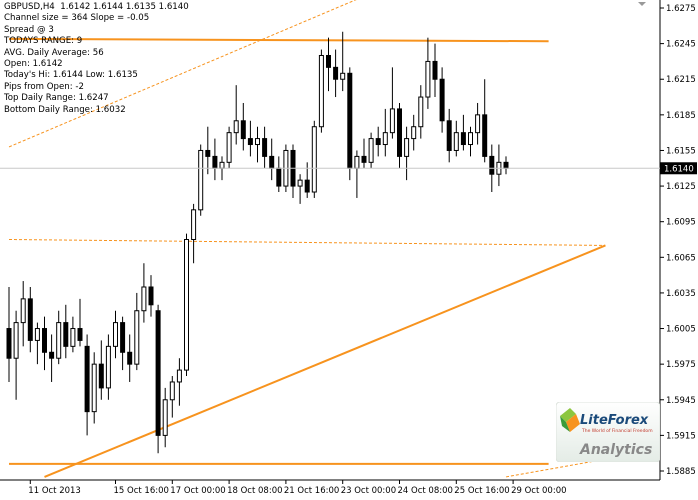 Image resolution: width=698 pixels, height=500 pixels. I want to click on y-tick-label: 1.6245, so click(681, 45).